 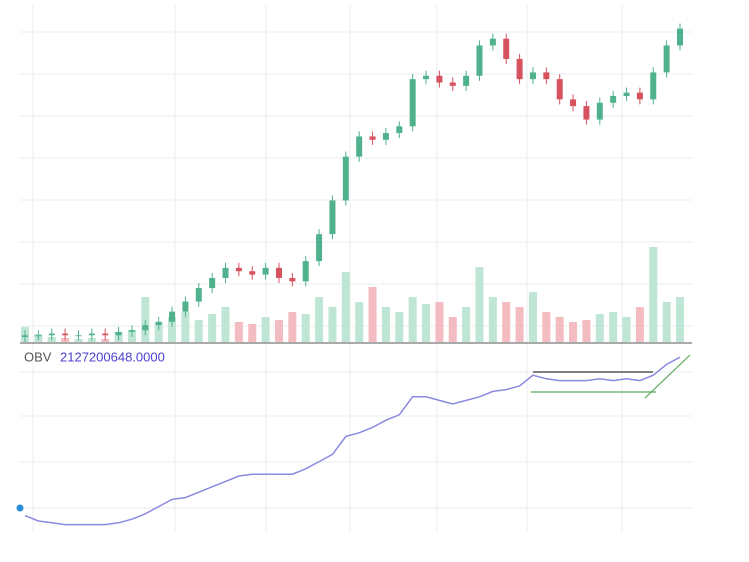 What do you see at coordinates (20, 508) in the screenshot?
I see `marker` at bounding box center [20, 508].